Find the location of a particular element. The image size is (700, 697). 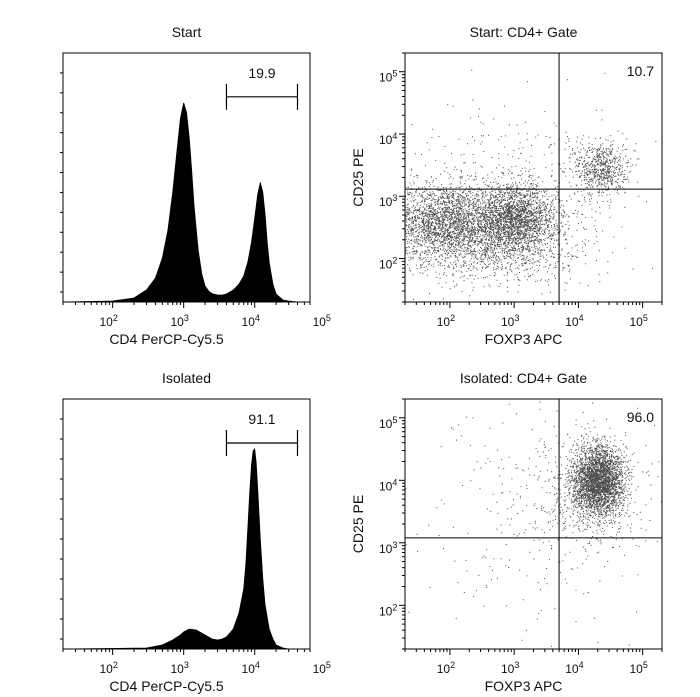

gate-percentage: 19.9 is located at coordinates (261, 73).